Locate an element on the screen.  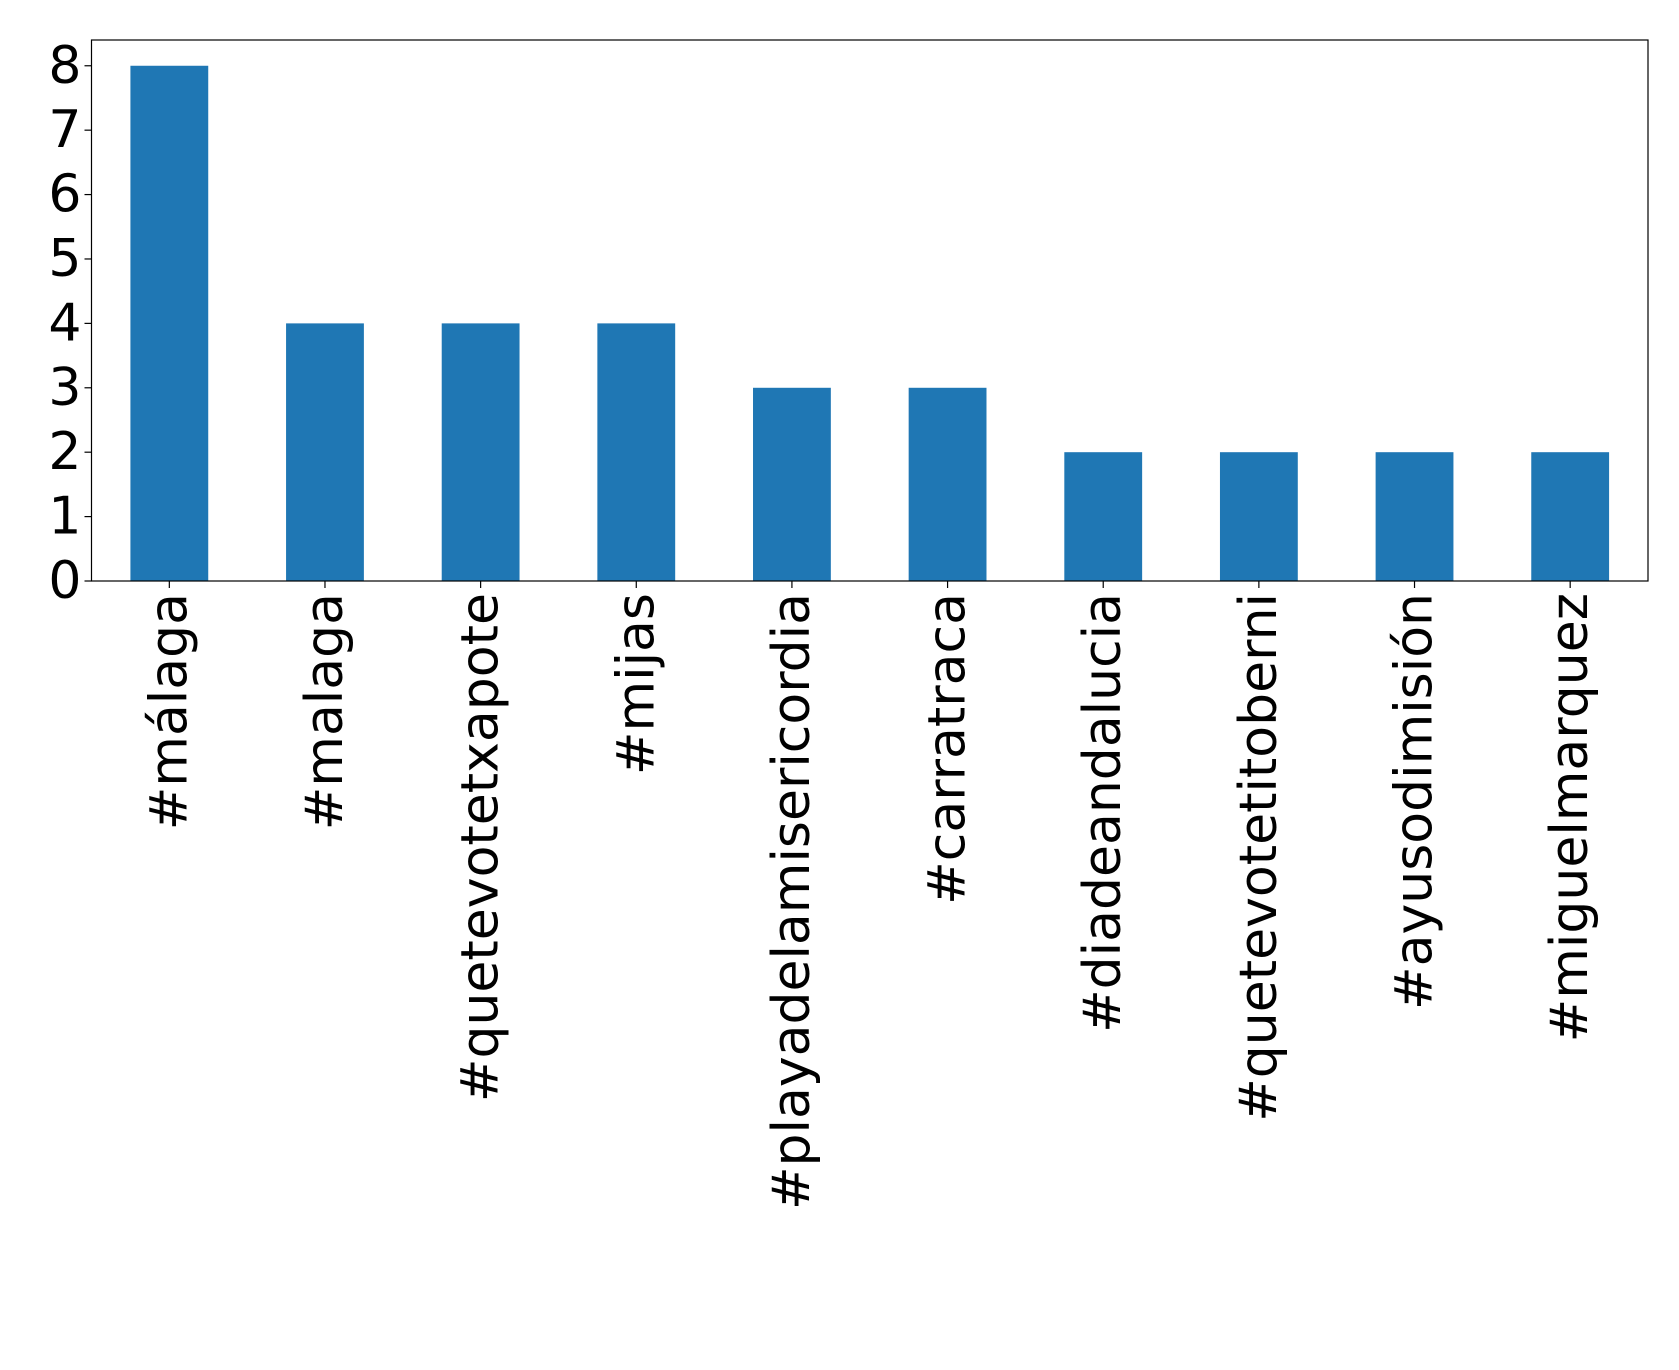
x-tick-label: #carratraca is located at coordinates (948, 749).